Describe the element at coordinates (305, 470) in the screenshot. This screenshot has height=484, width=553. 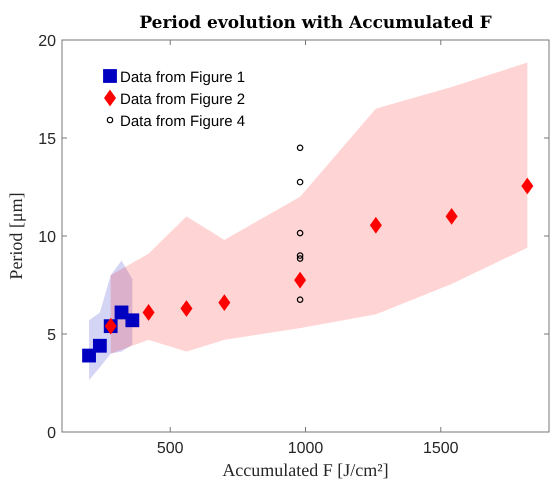
I see `x-axis-title: Accumulated F [J/cm²]` at that location.